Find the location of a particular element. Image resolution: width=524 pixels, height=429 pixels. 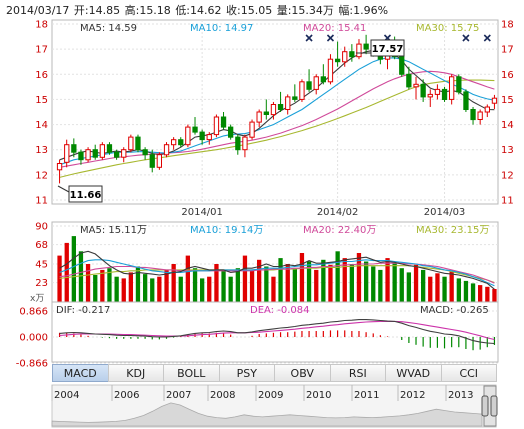

timeline-year-label: 2008 is located at coordinates (222, 395).